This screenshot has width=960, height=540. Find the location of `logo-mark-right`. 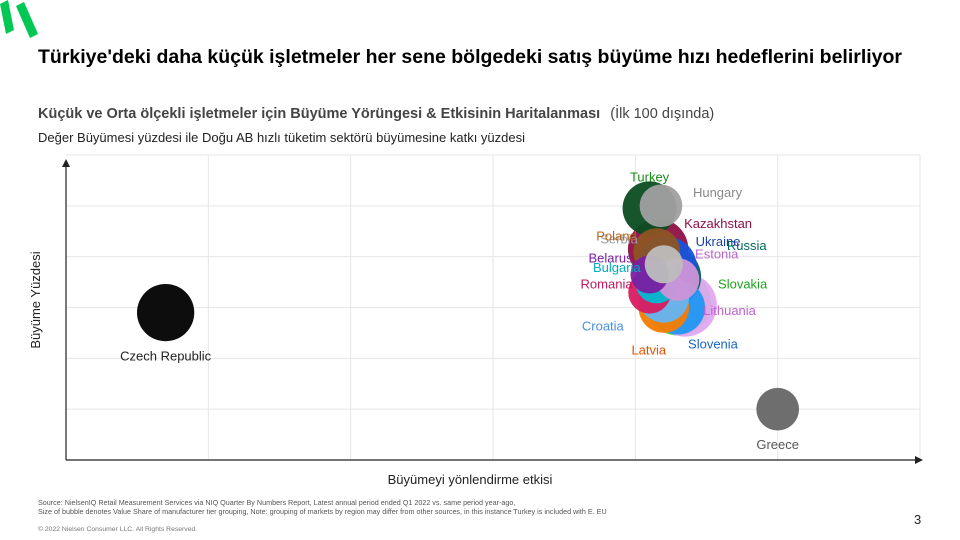

logo-mark-right is located at coordinates (27, 20).